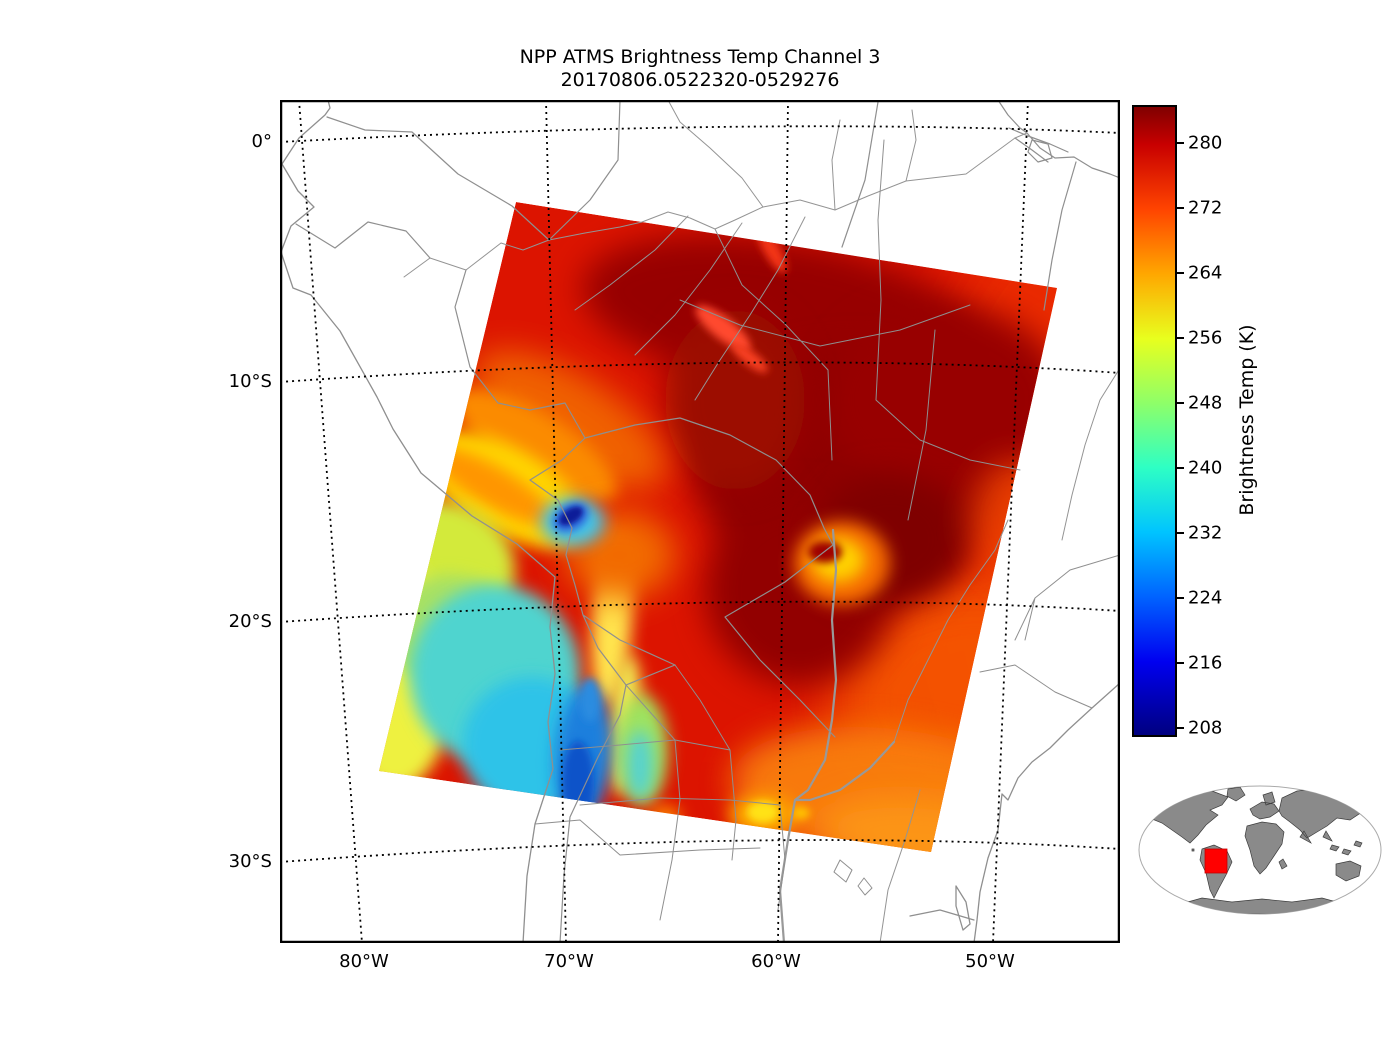 The height and width of the screenshot is (1050, 1400). I want to click on lon-tick-label-70w: 70°W, so click(569, 961).